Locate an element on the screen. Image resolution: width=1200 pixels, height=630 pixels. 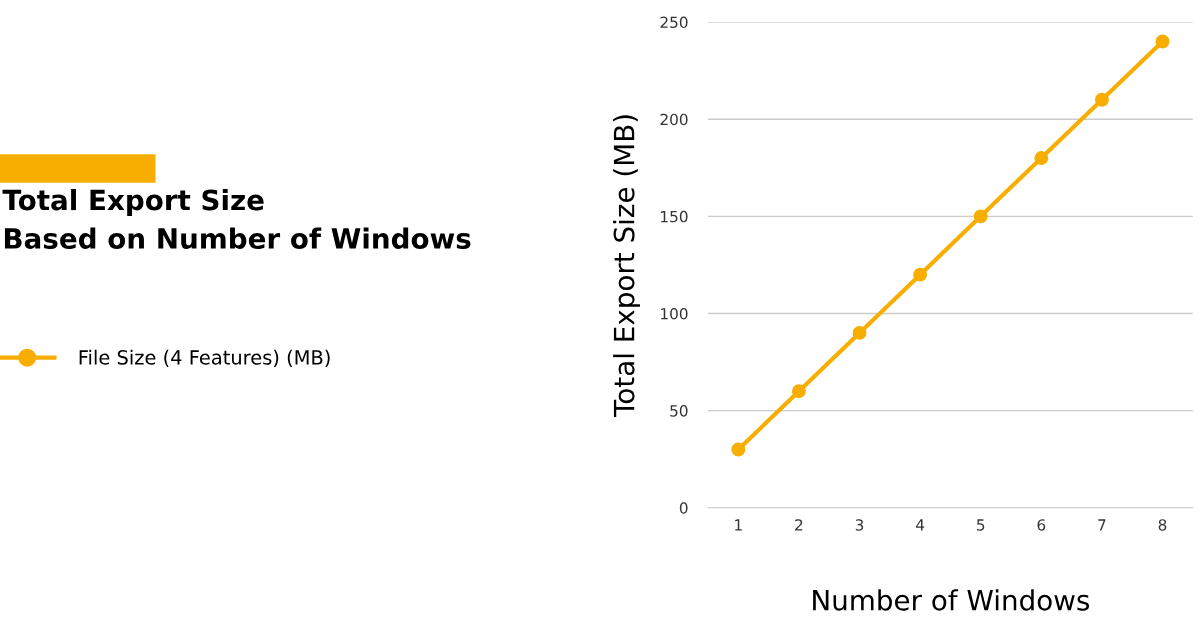
x-tick-label: 8 is located at coordinates (1162, 525).